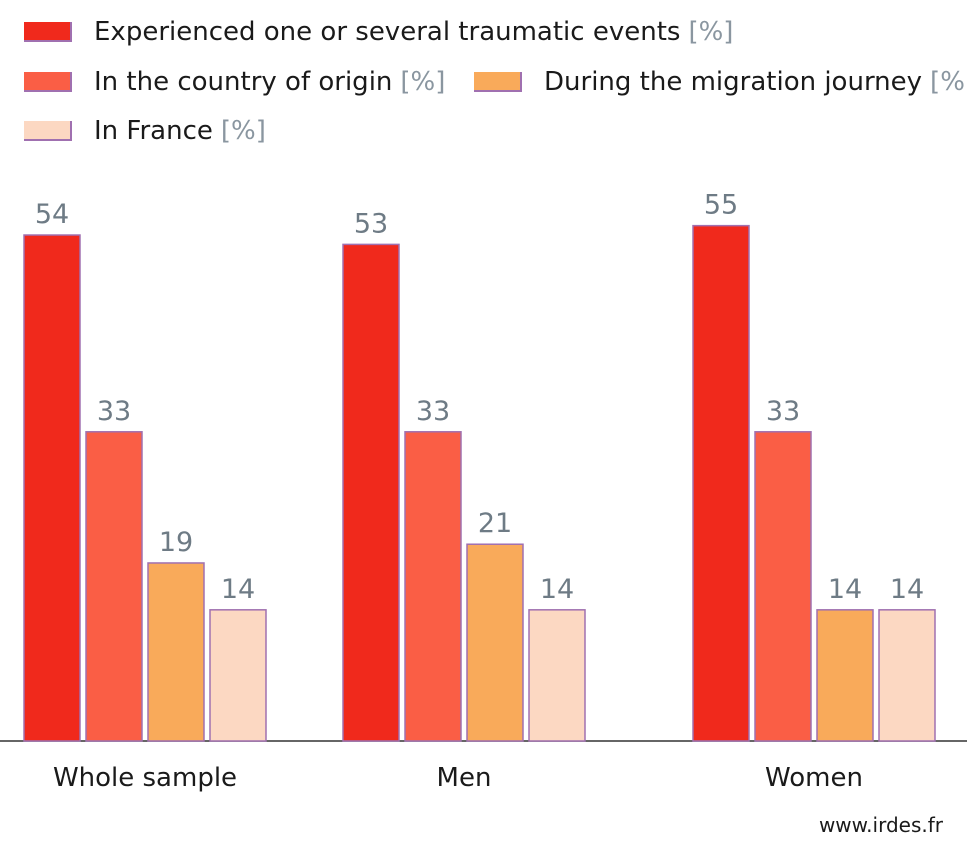 The height and width of the screenshot is (847, 967). I want to click on legend-item-country-of-origin: In the country of origin [%], so click(234, 82).